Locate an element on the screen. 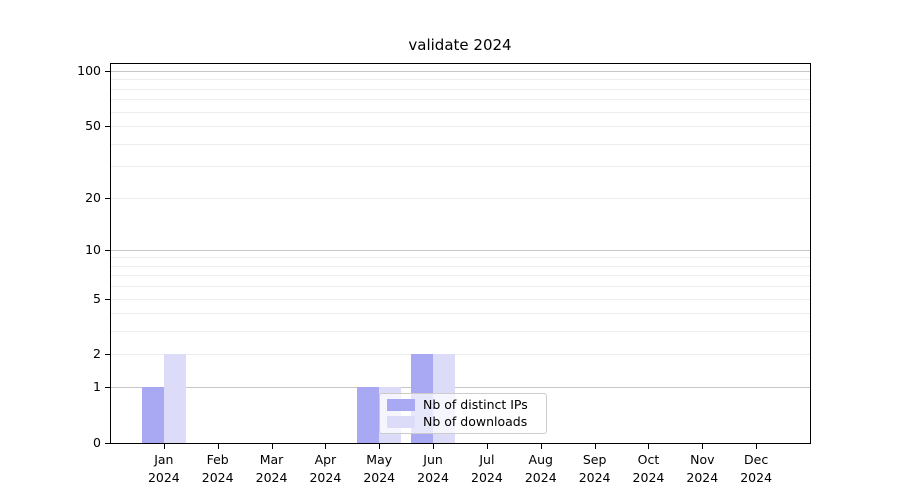  x-tick-label-dec: Dec 2024 is located at coordinates (756, 469).